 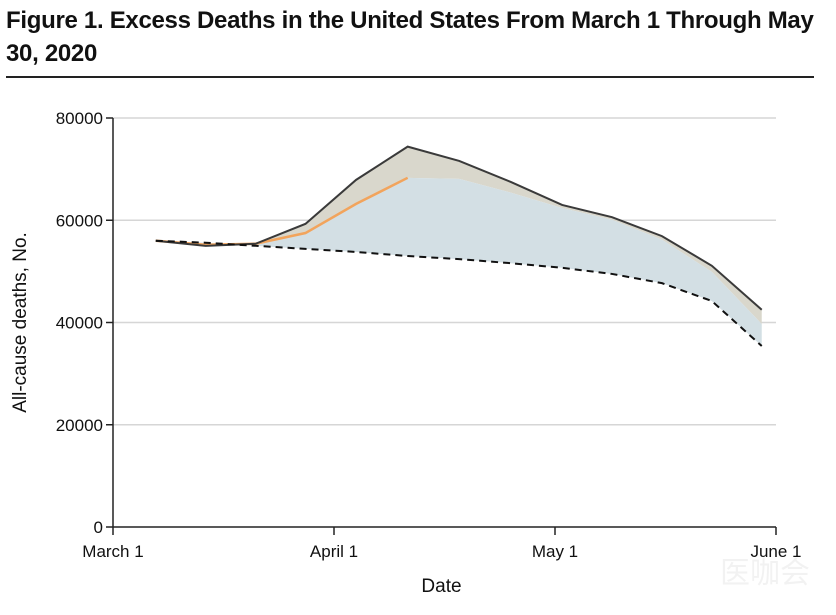 What do you see at coordinates (79, 323) in the screenshot?
I see `y-tick-label: 40000` at bounding box center [79, 323].